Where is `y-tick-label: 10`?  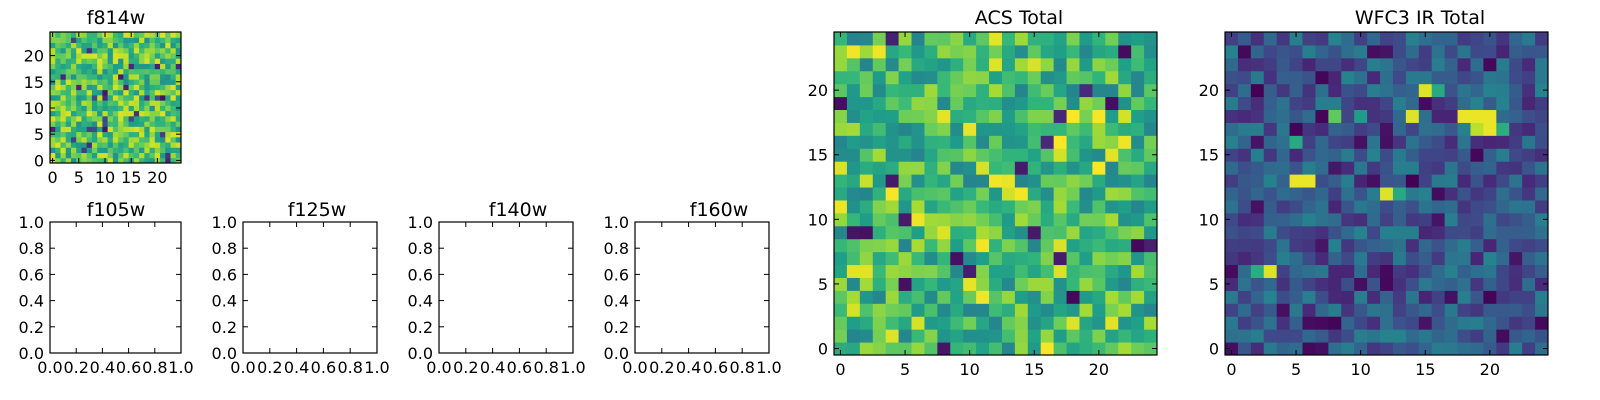 y-tick-label: 10 is located at coordinates (818, 219).